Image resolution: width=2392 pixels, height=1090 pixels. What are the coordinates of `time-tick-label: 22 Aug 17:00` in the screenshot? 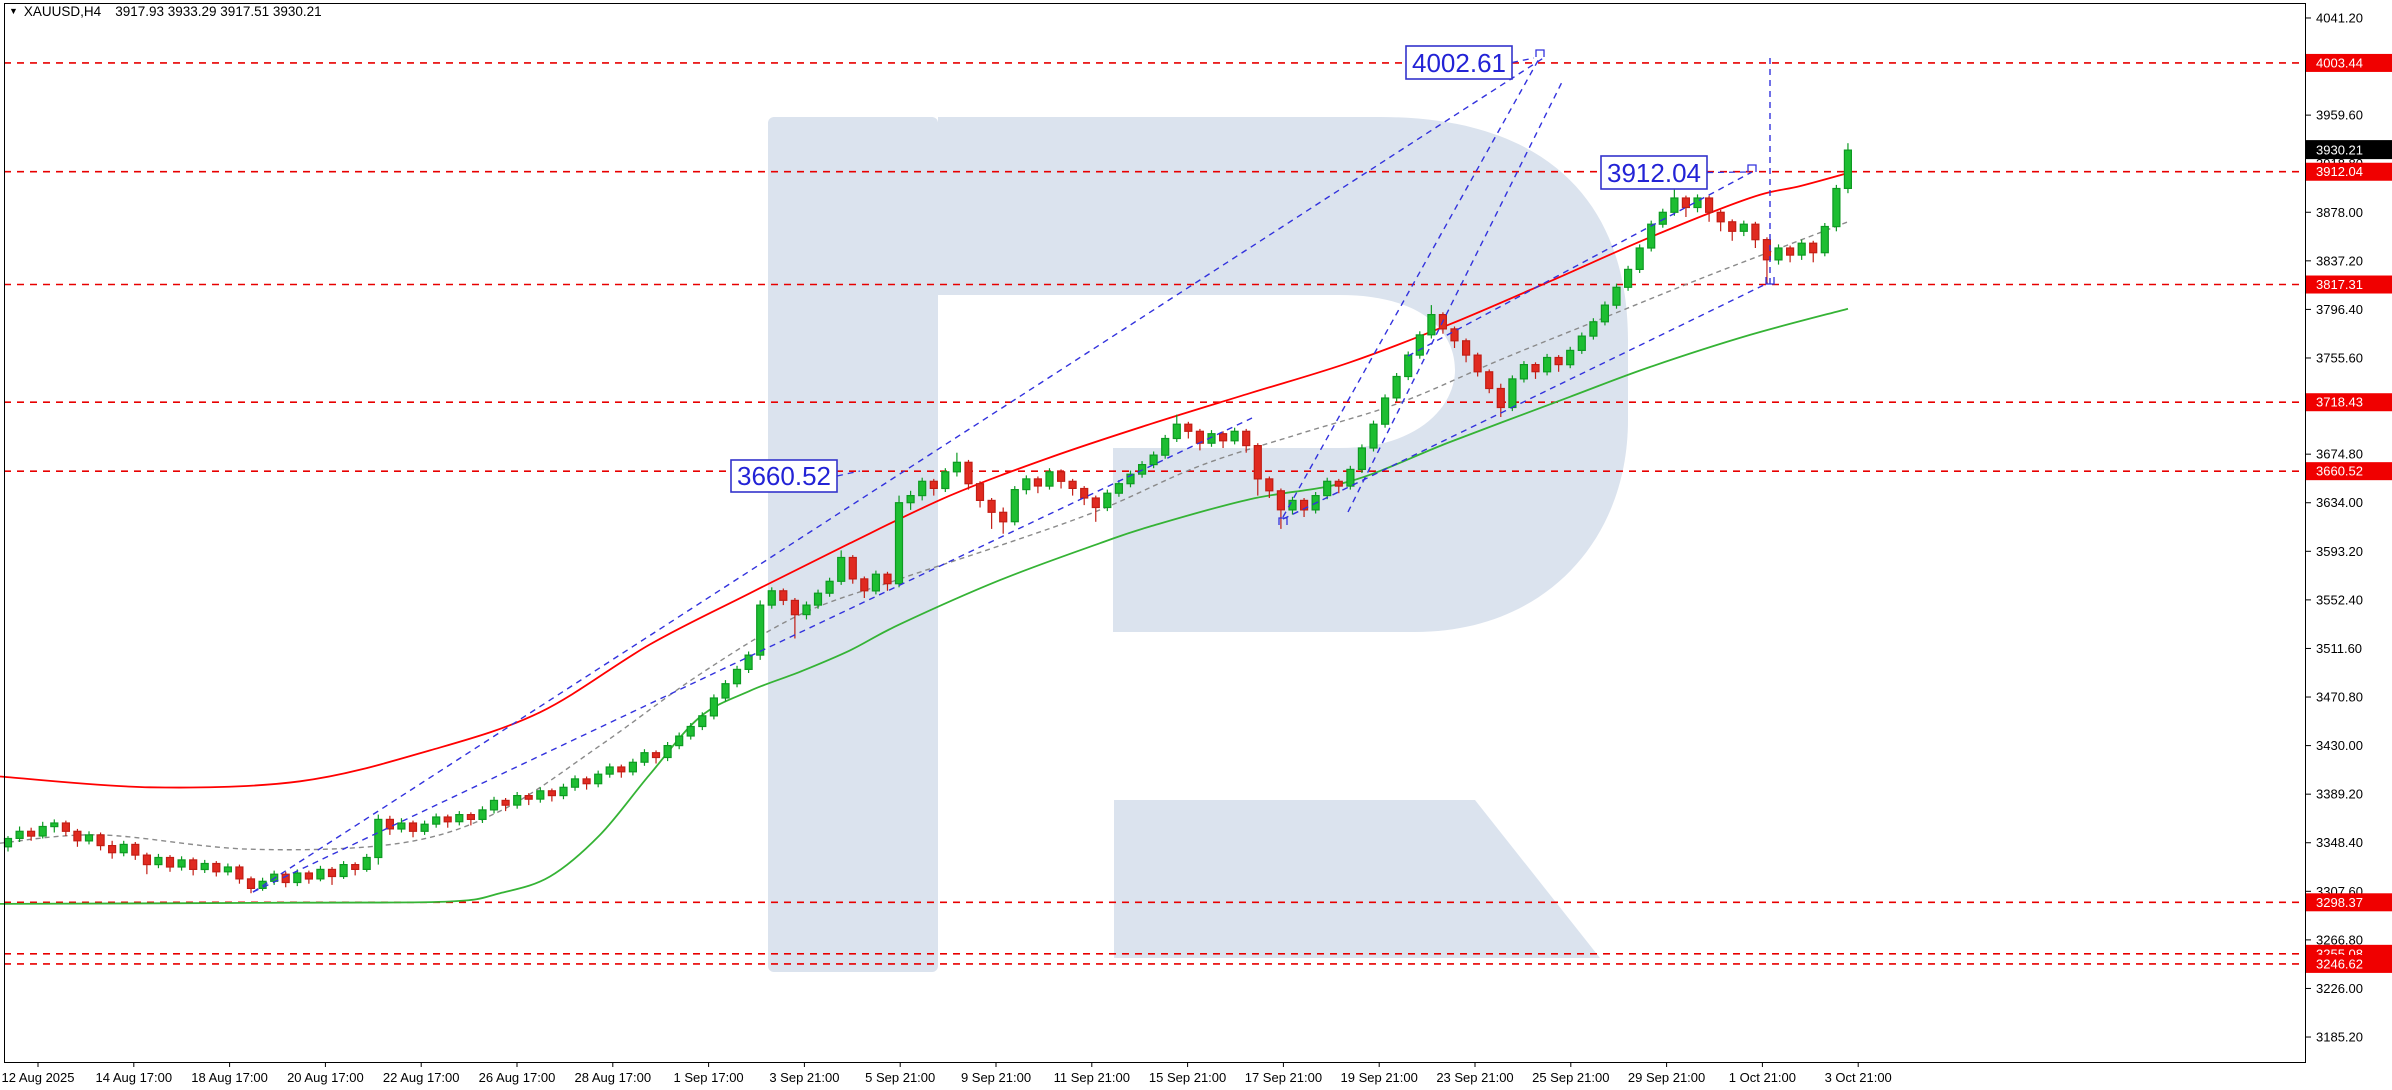 It's located at (421, 1077).